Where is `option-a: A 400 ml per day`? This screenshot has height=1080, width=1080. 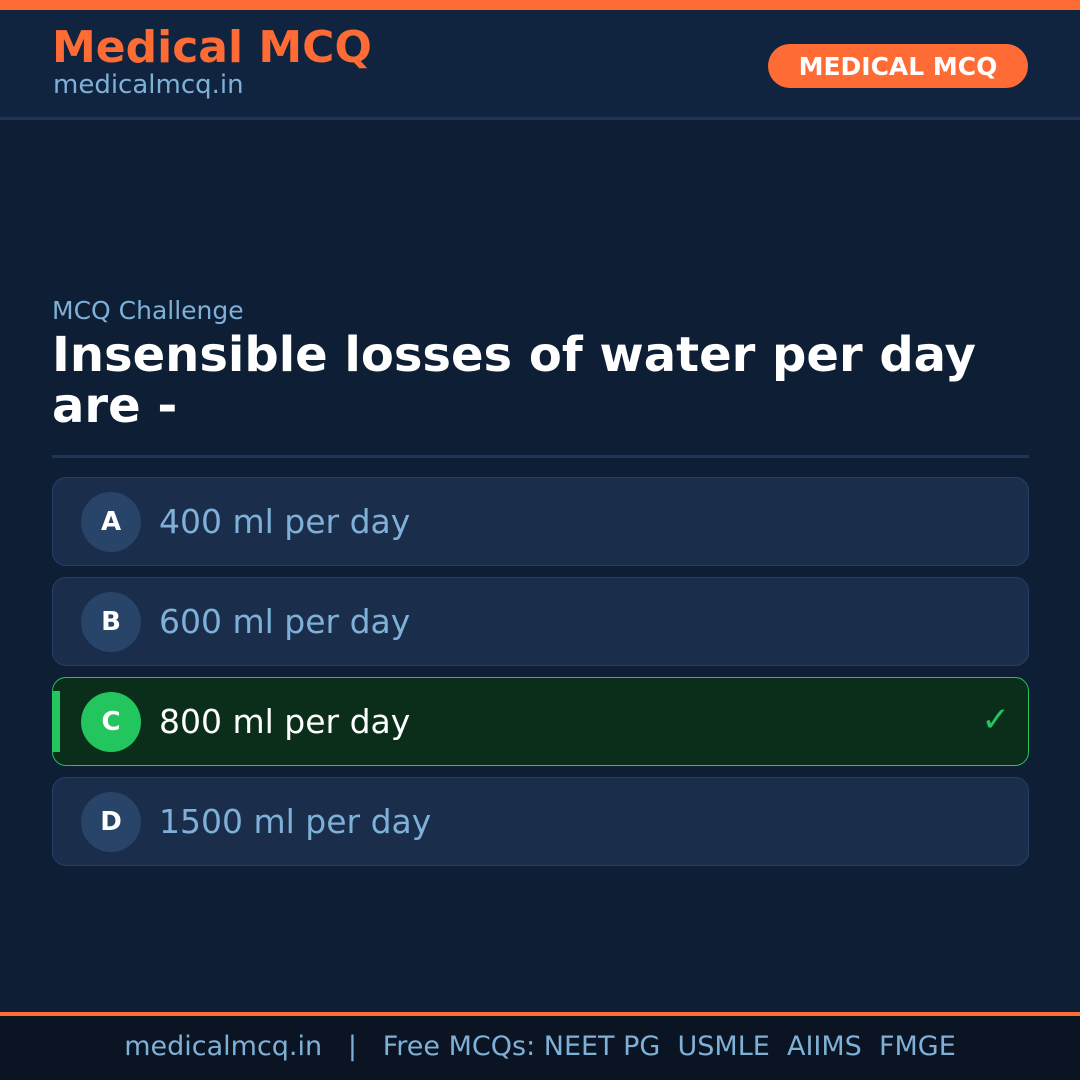
option-a: A 400 ml per day is located at coordinates (540, 521).